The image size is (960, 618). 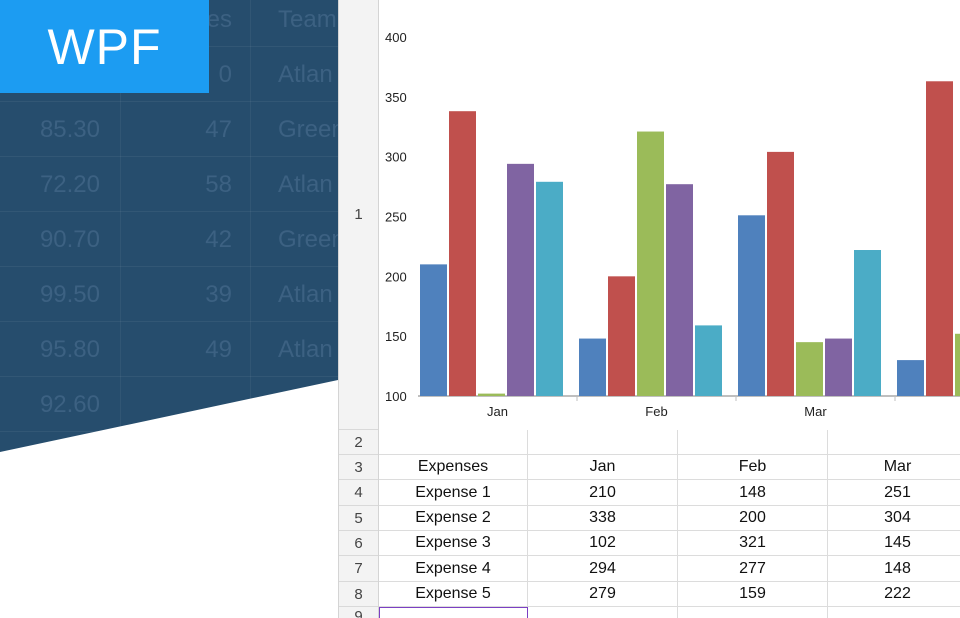 I want to click on row-header-6: 6, so click(x=358, y=543).